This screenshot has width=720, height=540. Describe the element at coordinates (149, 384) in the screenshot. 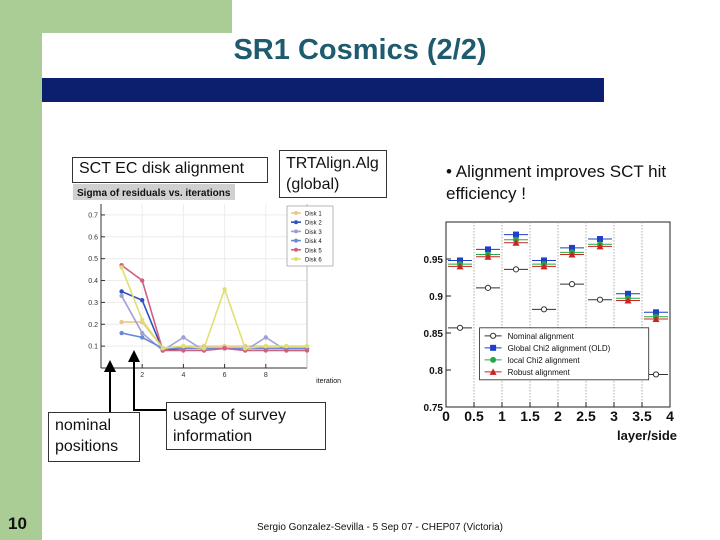

I see `survey-arrow-line` at that location.